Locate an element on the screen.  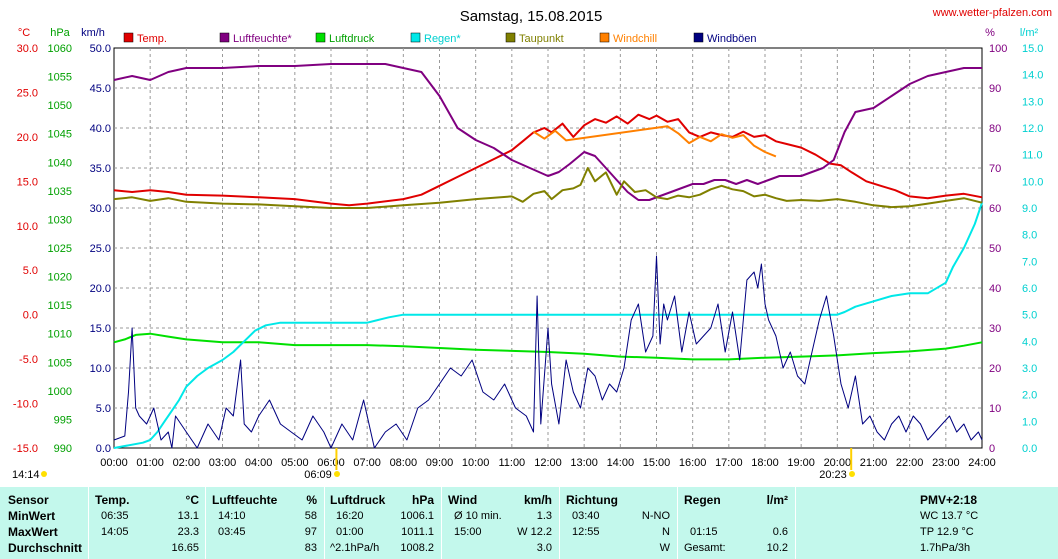
temp-max-value: 23.3 is located at coordinates (188, 532).